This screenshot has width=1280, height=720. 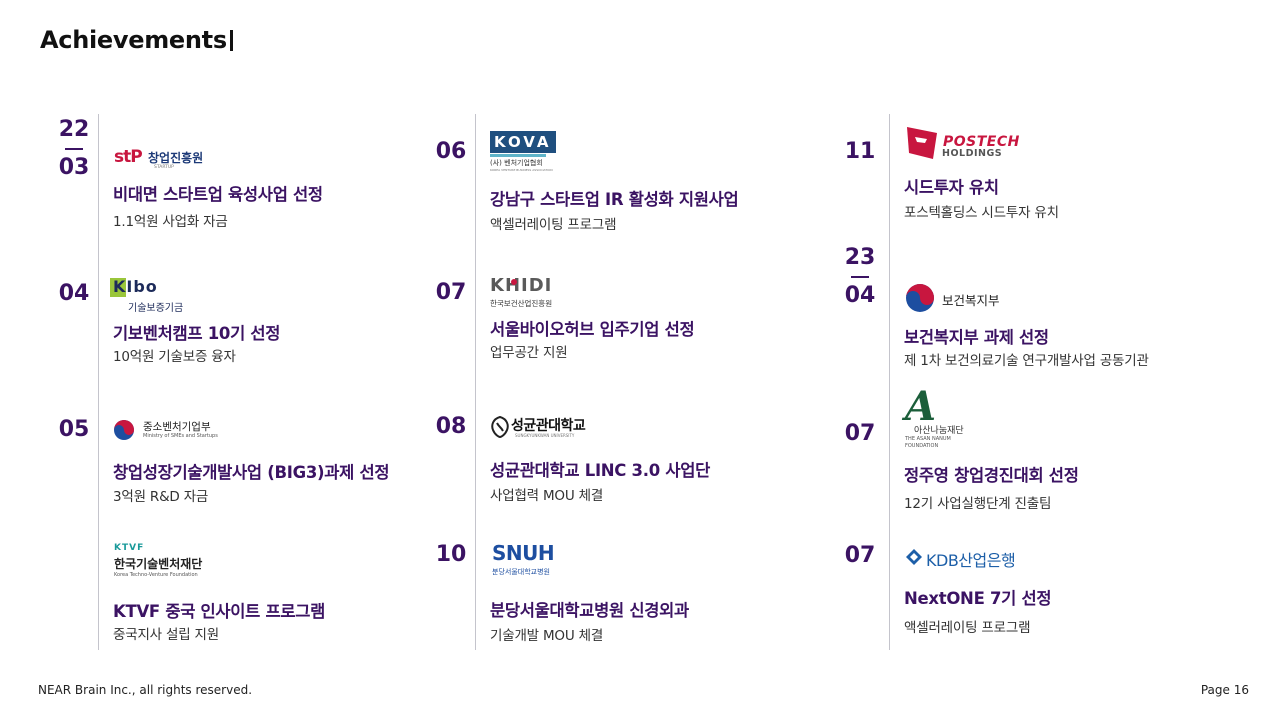 What do you see at coordinates (981, 142) in the screenshot?
I see `postech-mark: POSTECH` at bounding box center [981, 142].